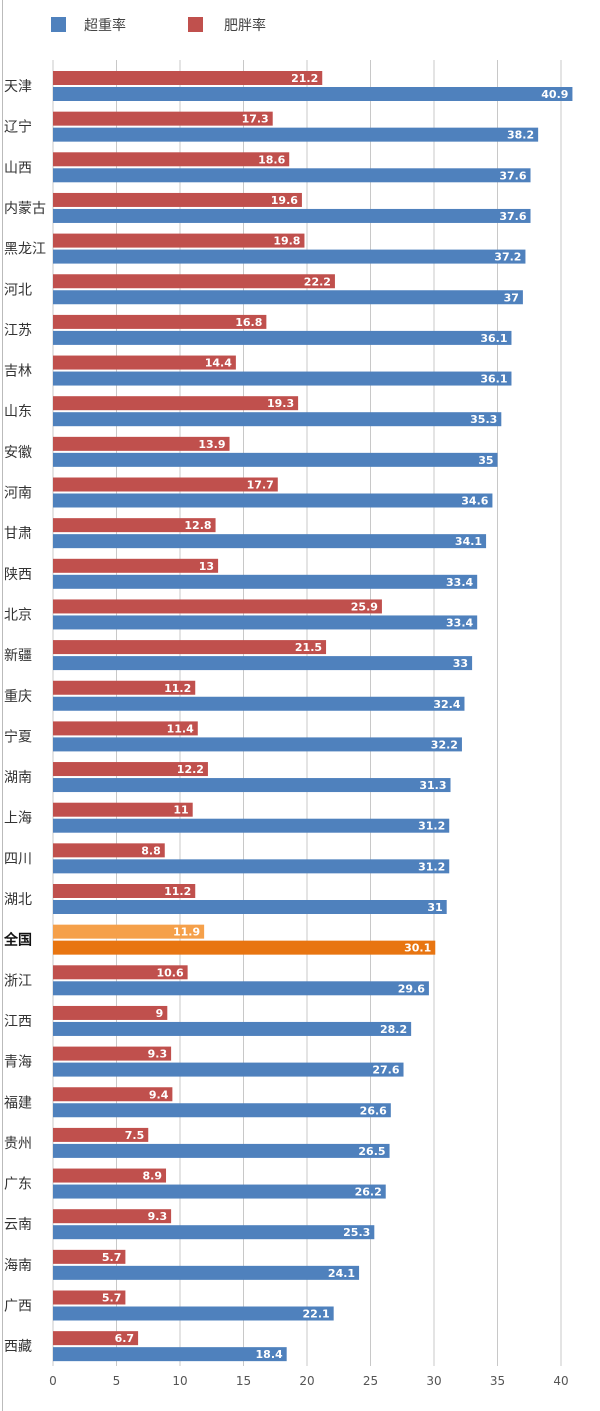 The width and height of the screenshot is (600, 1411). What do you see at coordinates (284, 200) in the screenshot?
I see `obesity-value-label: 19.6` at bounding box center [284, 200].